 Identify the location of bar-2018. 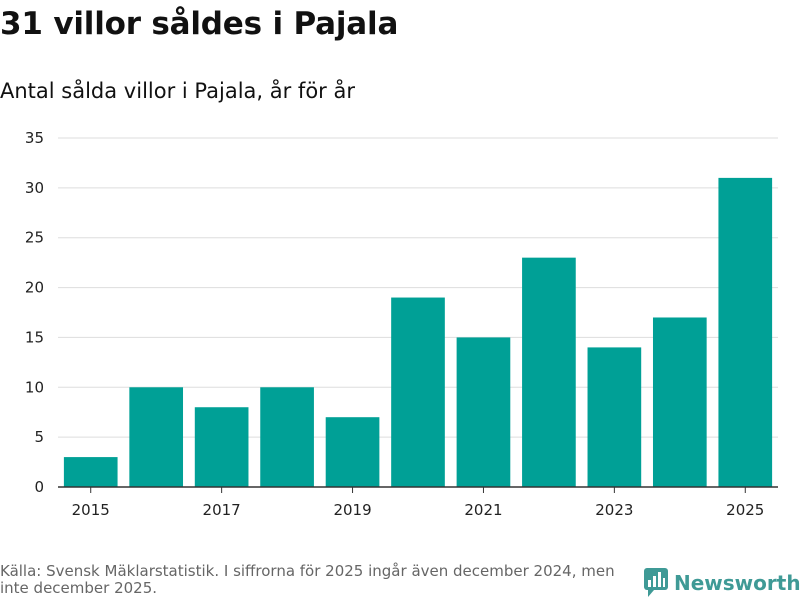
(287, 437).